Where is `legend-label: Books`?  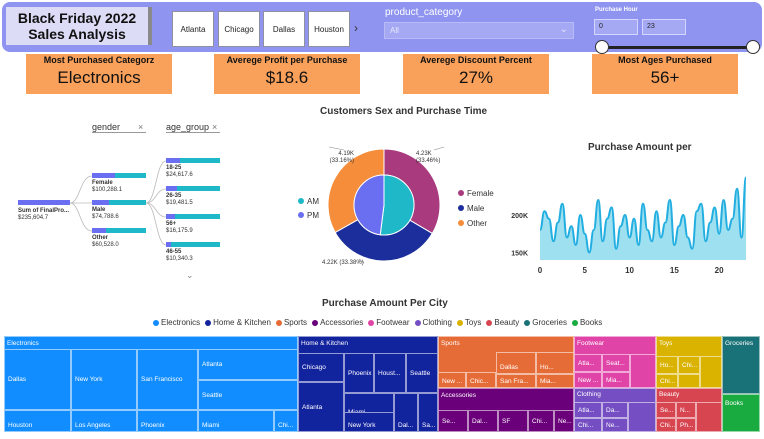 legend-label: Books is located at coordinates (591, 322).